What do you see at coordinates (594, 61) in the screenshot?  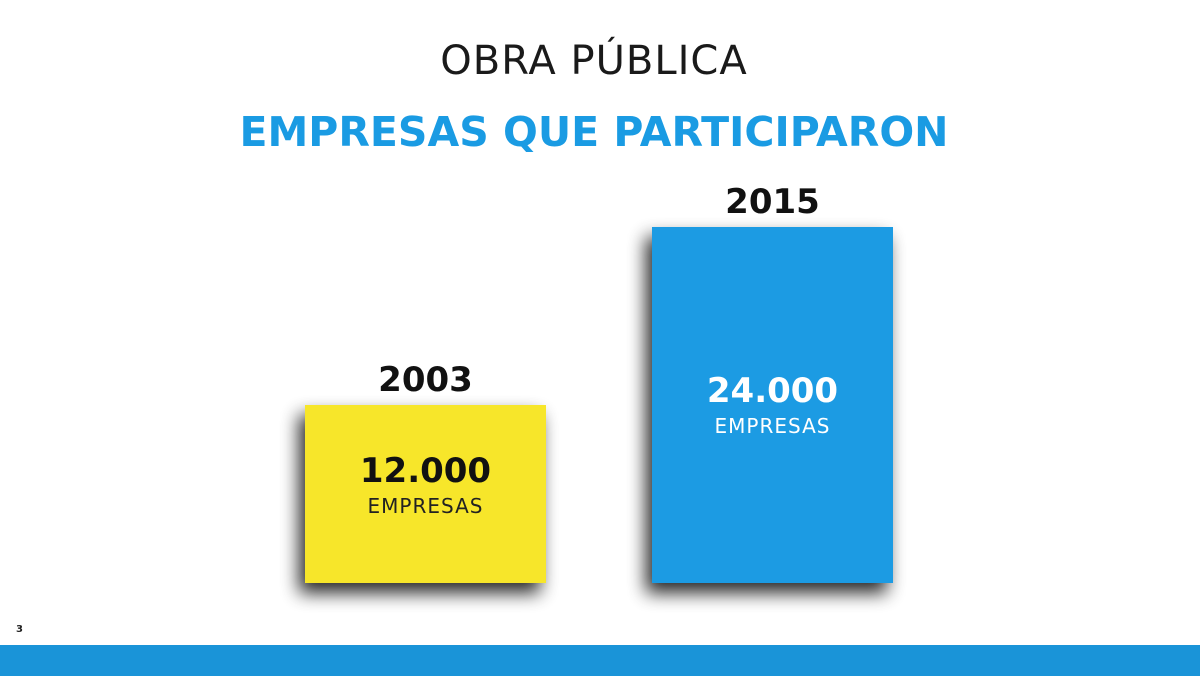 I see `page-title: OBRA PÚBLICA` at bounding box center [594, 61].